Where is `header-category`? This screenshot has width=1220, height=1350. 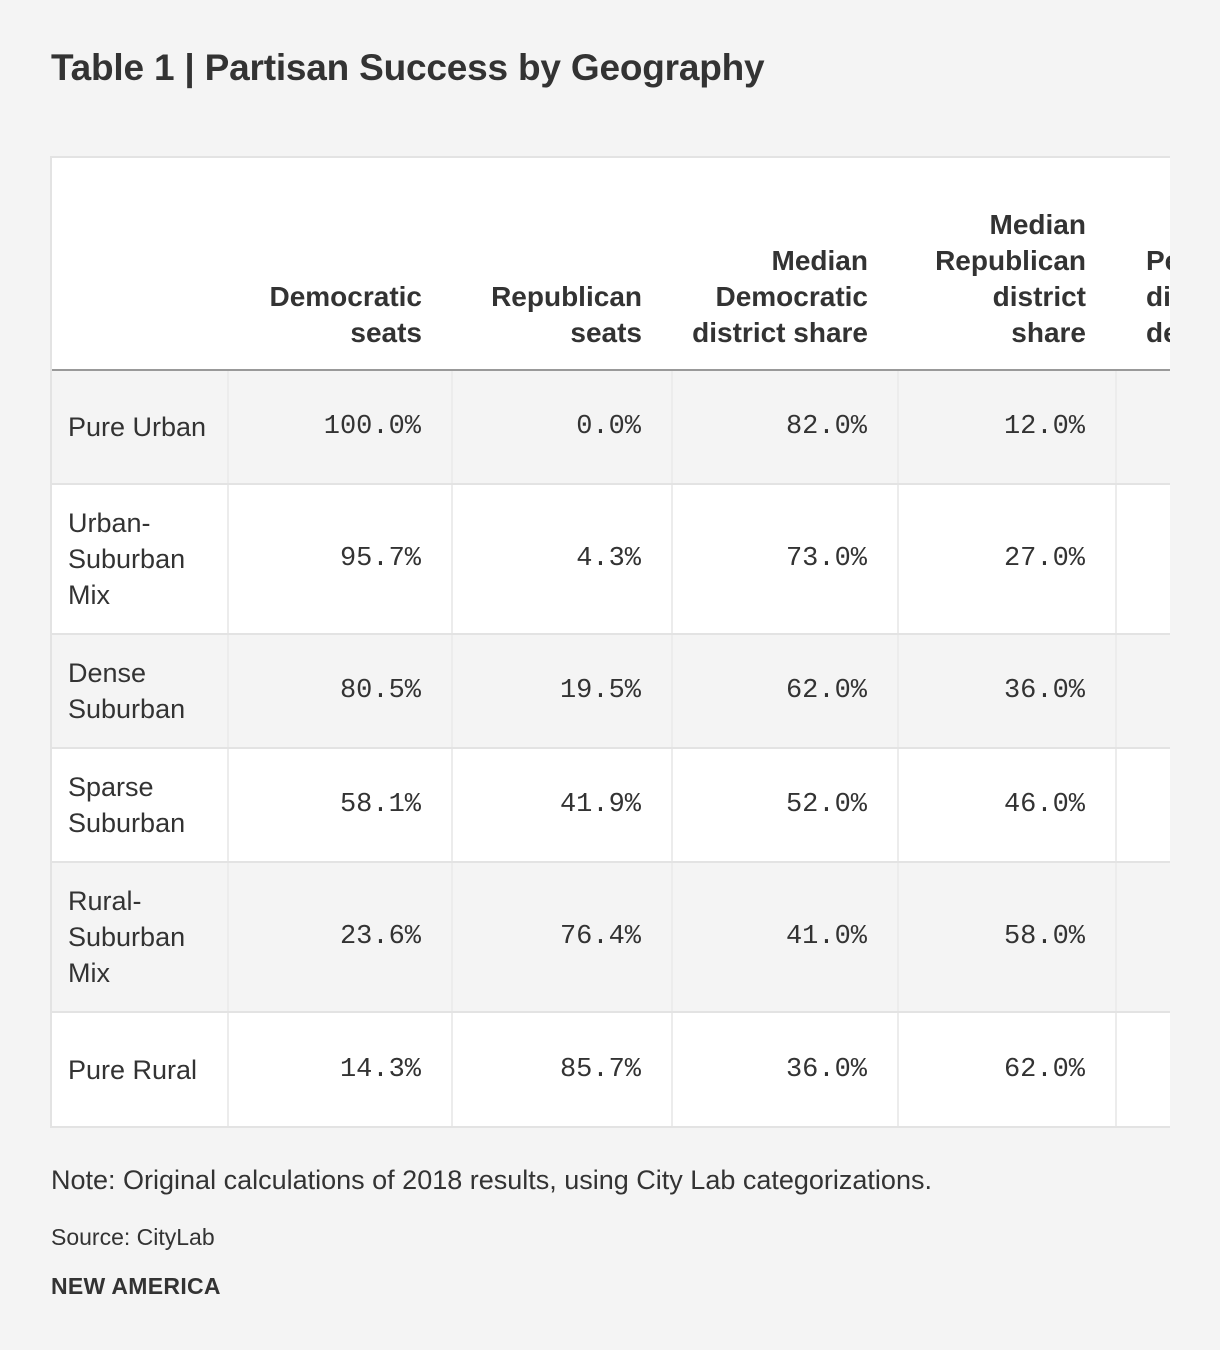
header-category is located at coordinates (140, 264).